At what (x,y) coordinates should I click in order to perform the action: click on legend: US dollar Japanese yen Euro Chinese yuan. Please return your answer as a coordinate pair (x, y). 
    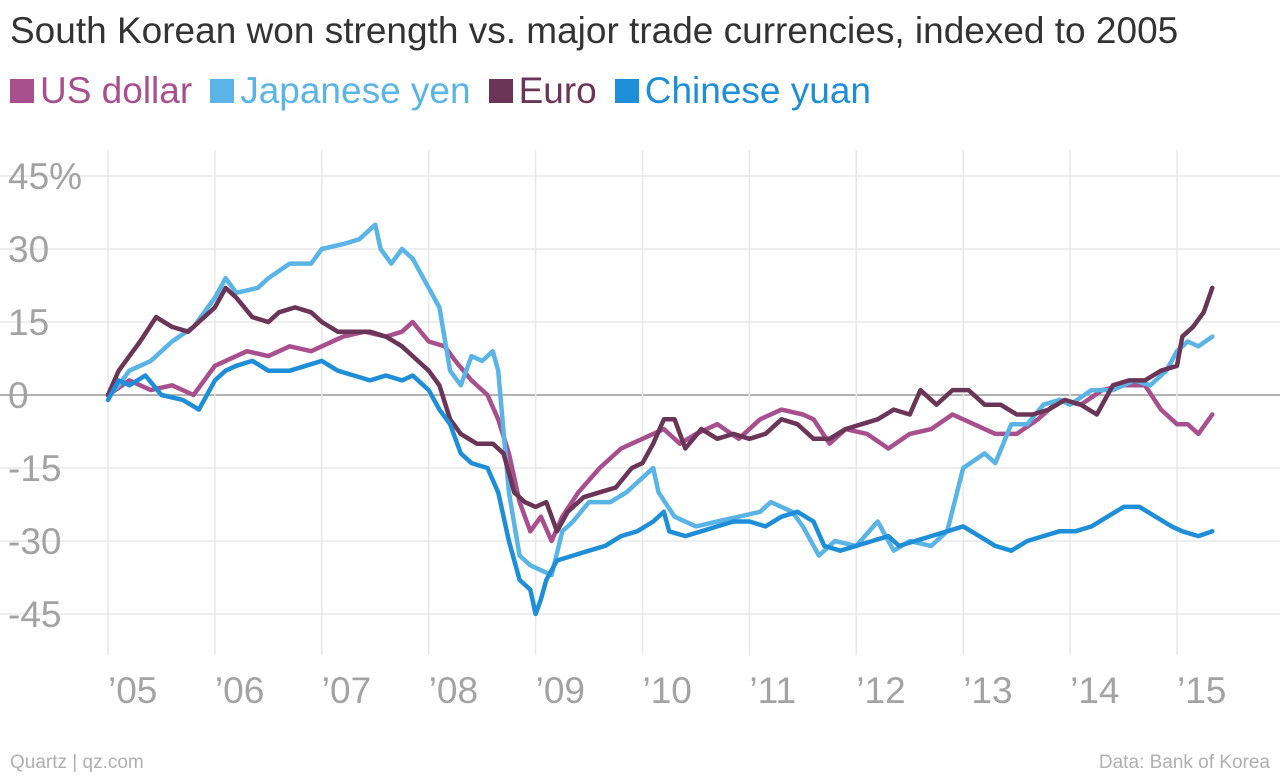
    Looking at the image, I should click on (449, 91).